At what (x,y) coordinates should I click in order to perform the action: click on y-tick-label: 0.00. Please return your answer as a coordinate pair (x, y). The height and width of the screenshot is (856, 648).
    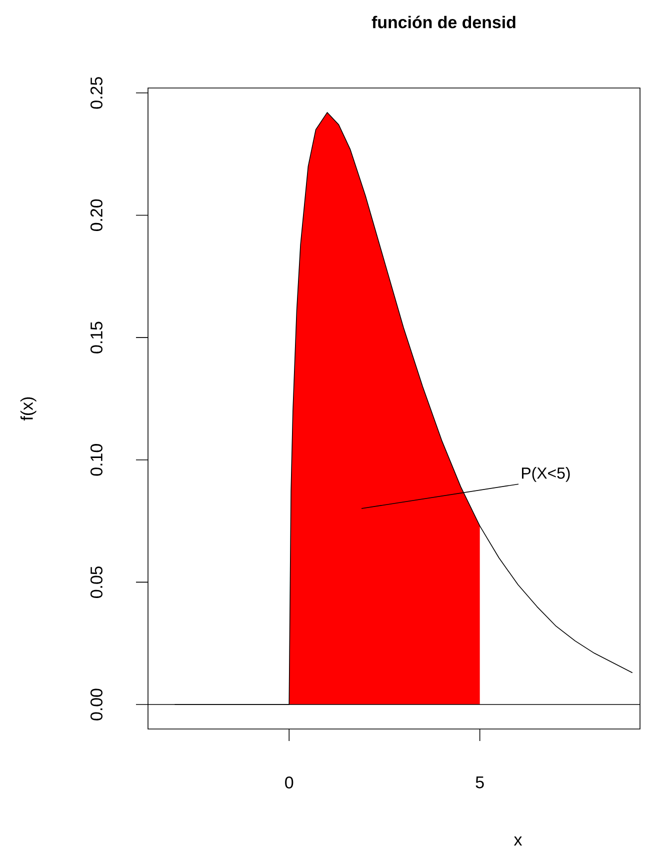
    Looking at the image, I should click on (96, 704).